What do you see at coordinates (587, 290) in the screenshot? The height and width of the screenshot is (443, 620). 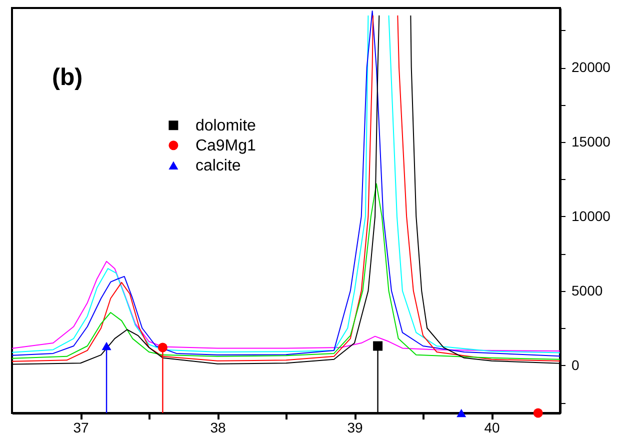 I see `y-tick-label: 5000` at bounding box center [587, 290].